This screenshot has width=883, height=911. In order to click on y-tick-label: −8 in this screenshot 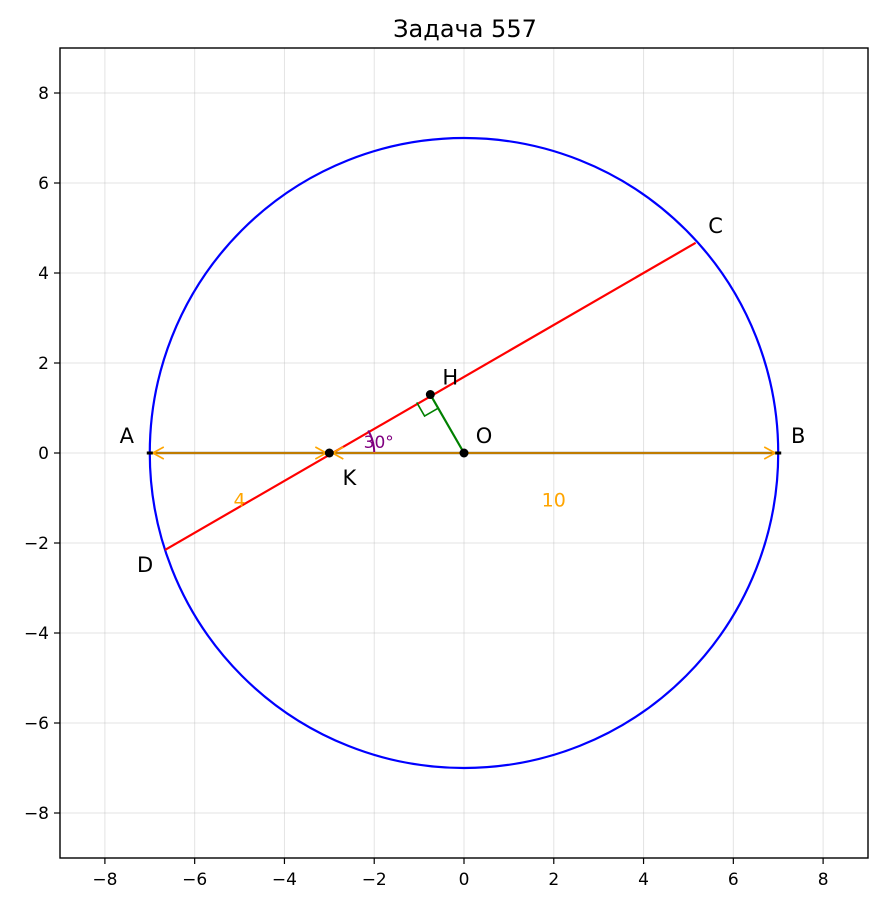, I will do `click(36, 814)`.